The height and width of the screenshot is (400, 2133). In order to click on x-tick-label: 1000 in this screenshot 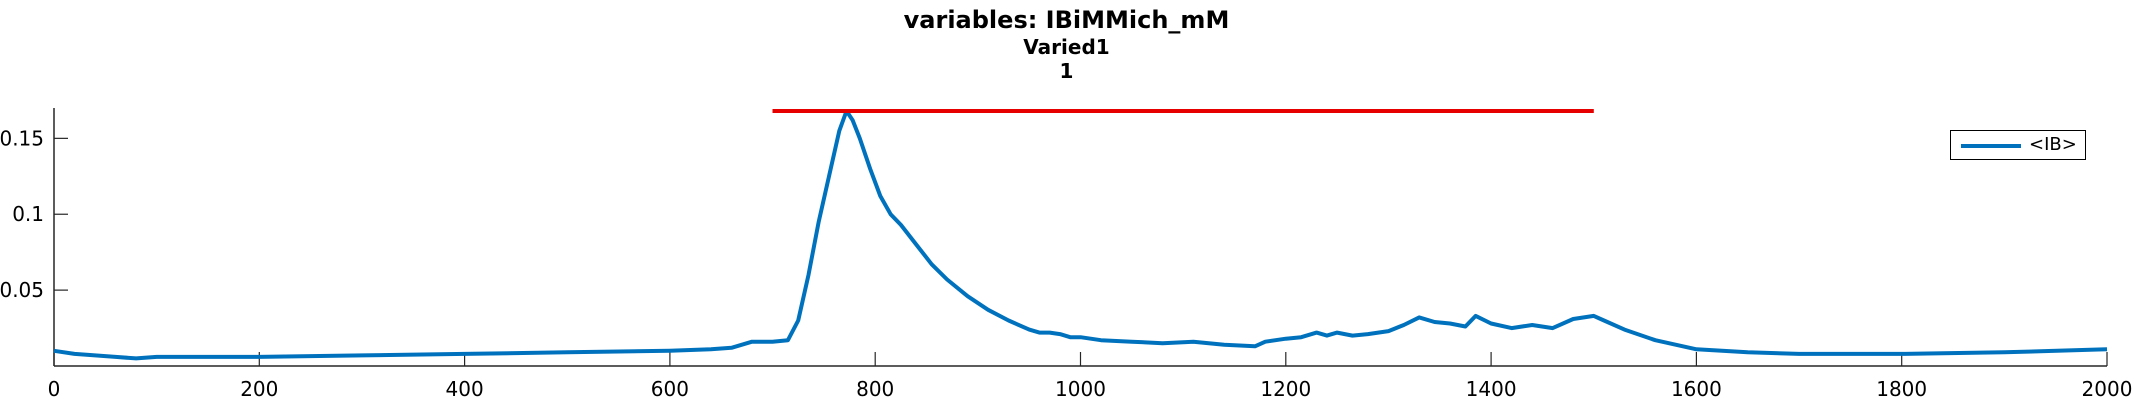, I will do `click(1080, 388)`.